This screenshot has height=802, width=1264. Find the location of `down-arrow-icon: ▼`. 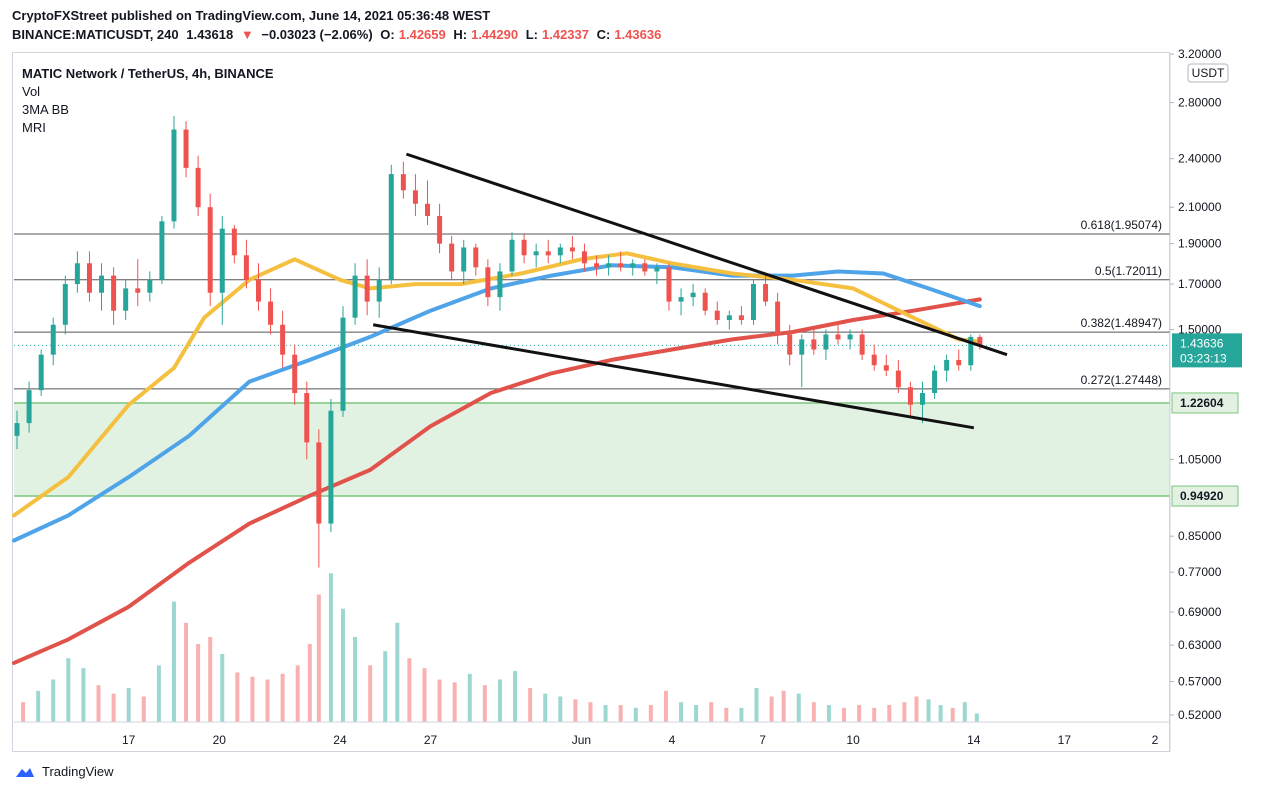

down-arrow-icon: ▼ is located at coordinates (247, 34).